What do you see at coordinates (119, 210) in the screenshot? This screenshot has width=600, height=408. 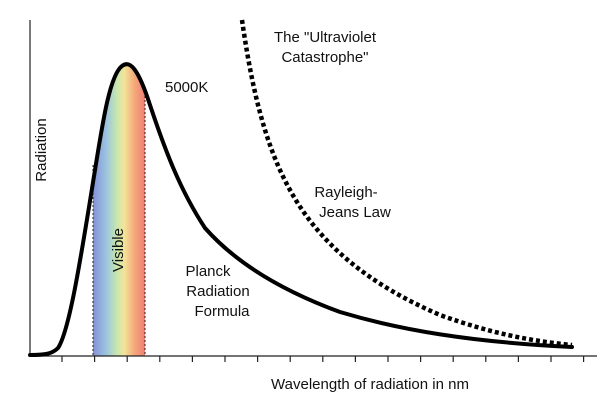 I see `visible-band` at bounding box center [119, 210].